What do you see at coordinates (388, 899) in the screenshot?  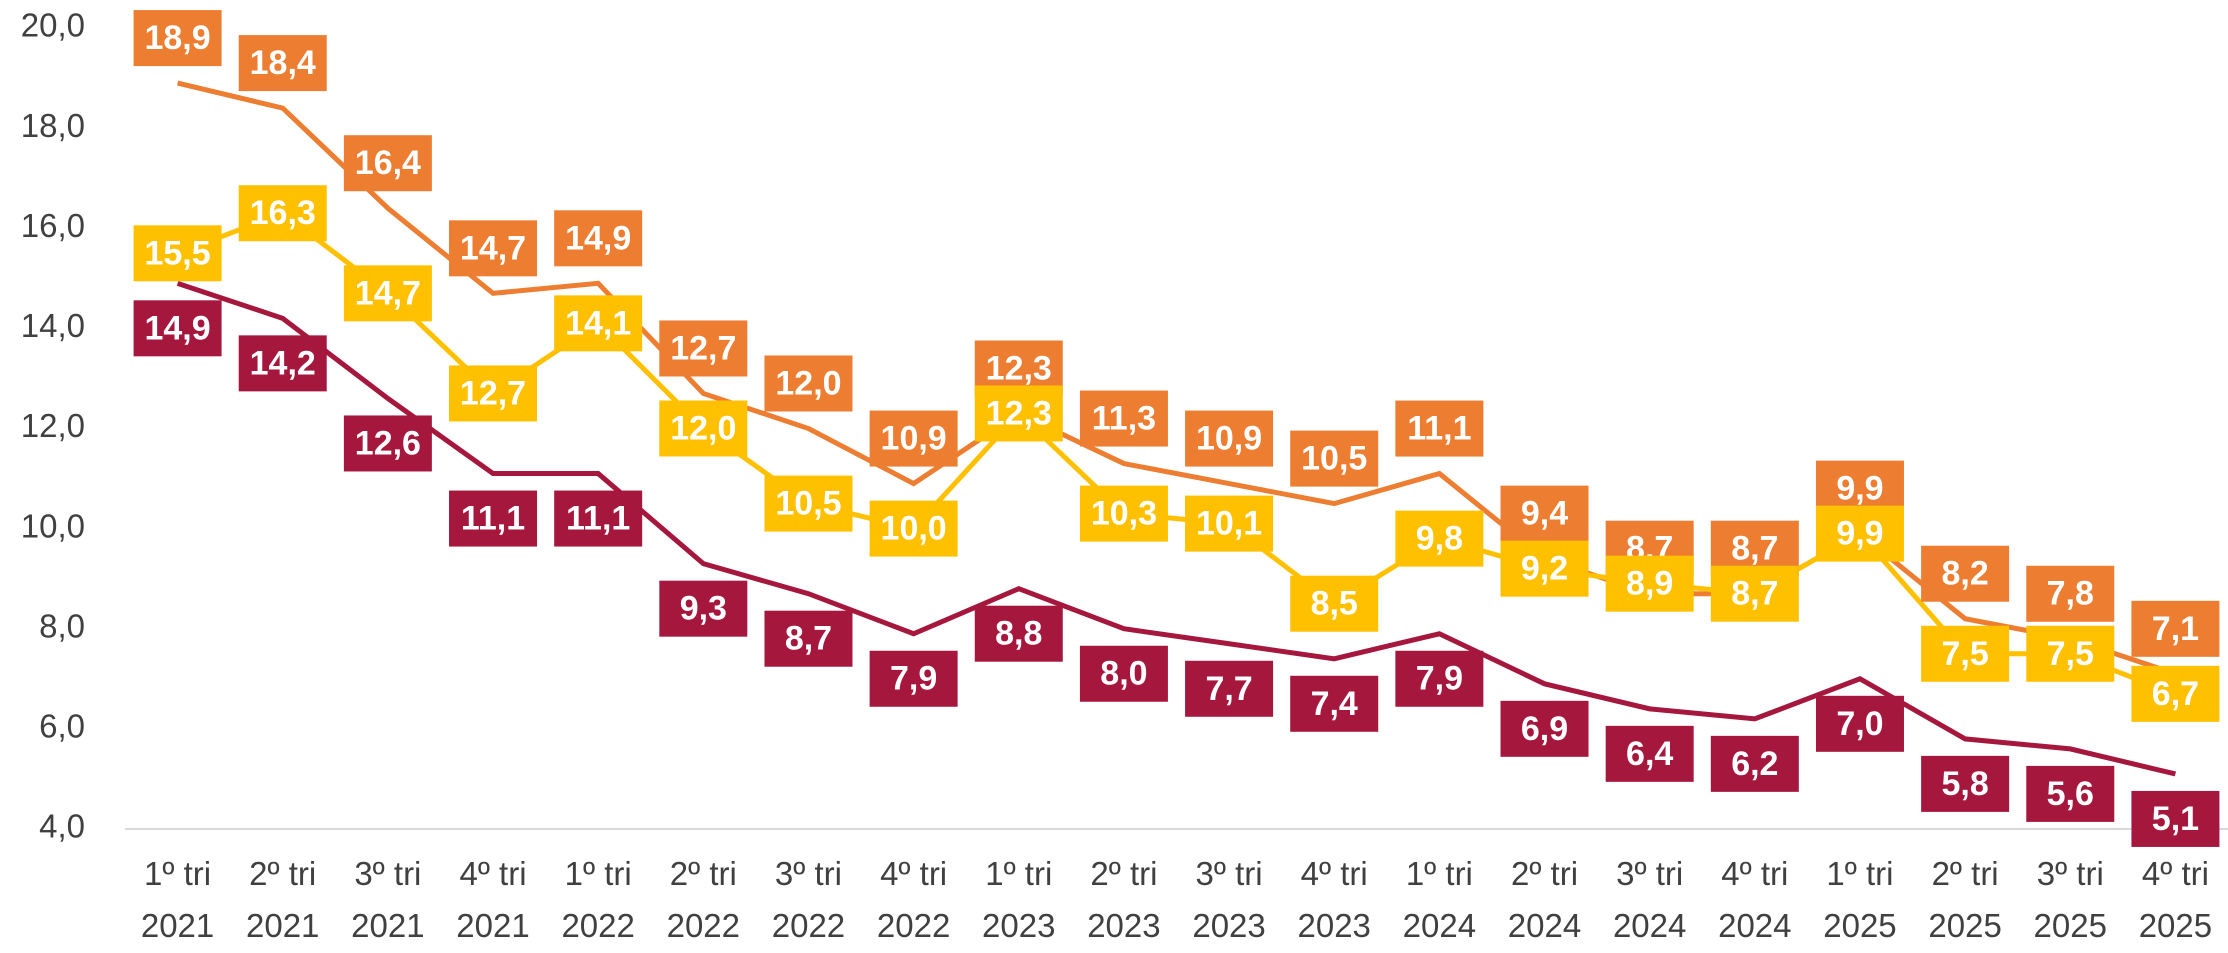 I see `x-tick-label: 3º tri 2021` at bounding box center [388, 899].